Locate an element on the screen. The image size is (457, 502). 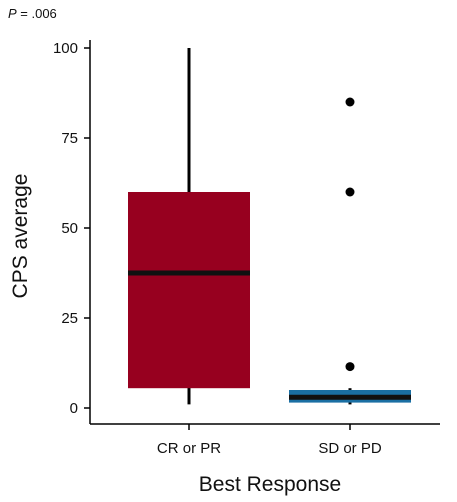
y-tick-label-75: 75 is located at coordinates (69, 138).